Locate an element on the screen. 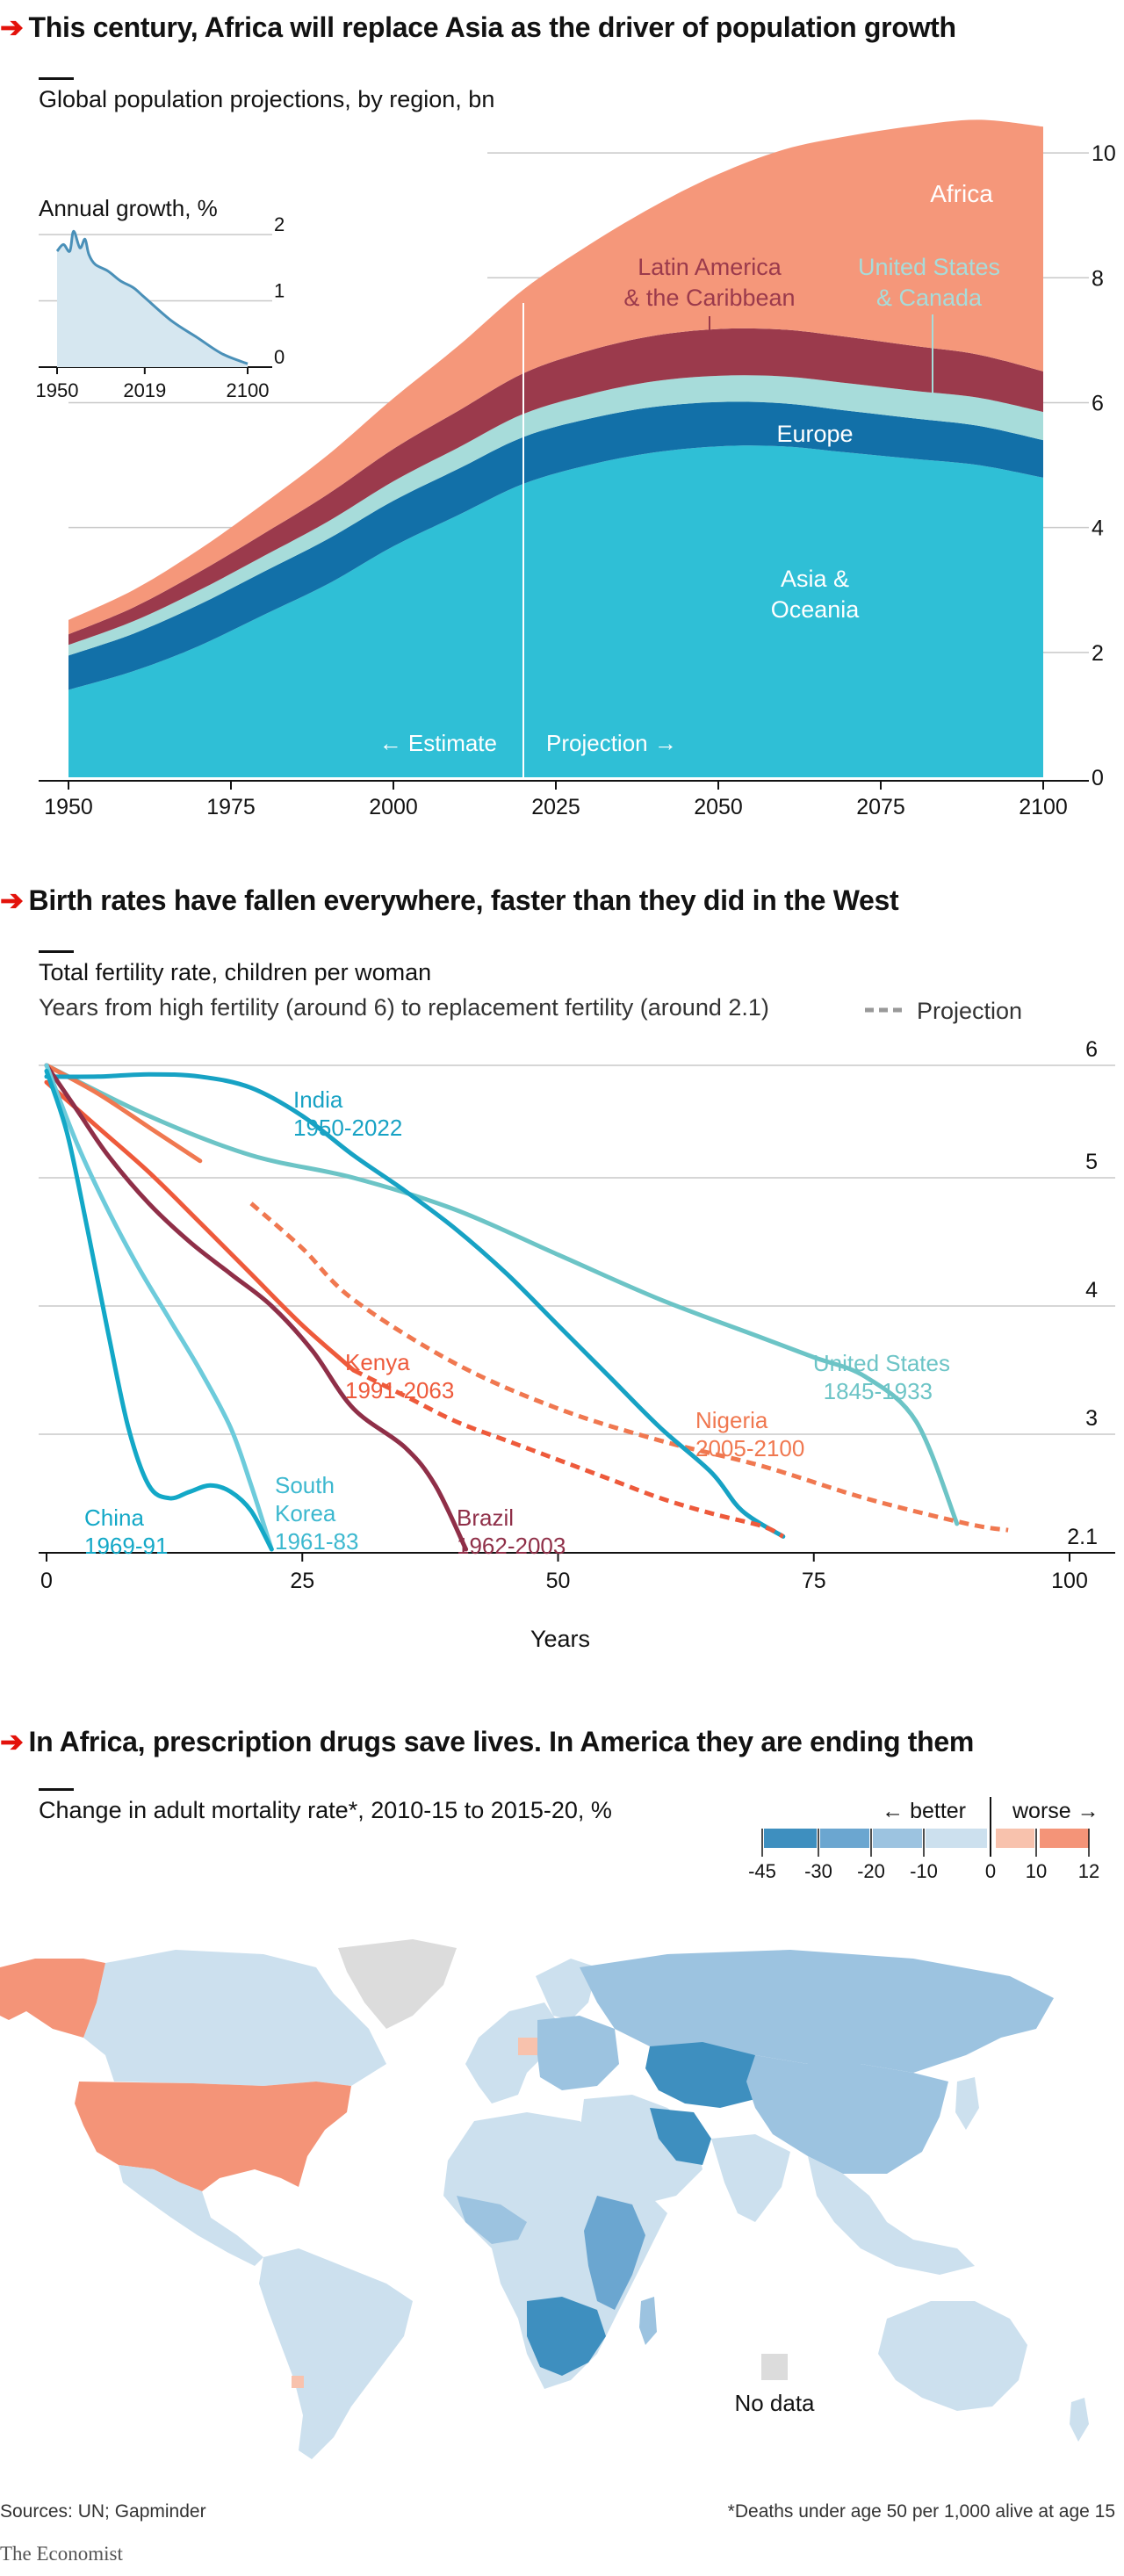  x-tick-label: 1975 is located at coordinates (231, 807).